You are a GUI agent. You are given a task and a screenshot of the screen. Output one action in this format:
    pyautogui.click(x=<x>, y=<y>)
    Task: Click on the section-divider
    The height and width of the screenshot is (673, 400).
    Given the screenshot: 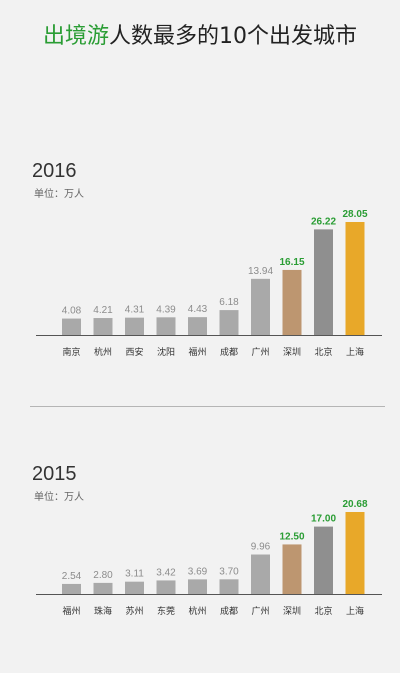 What is the action you would take?
    pyautogui.click(x=207, y=406)
    